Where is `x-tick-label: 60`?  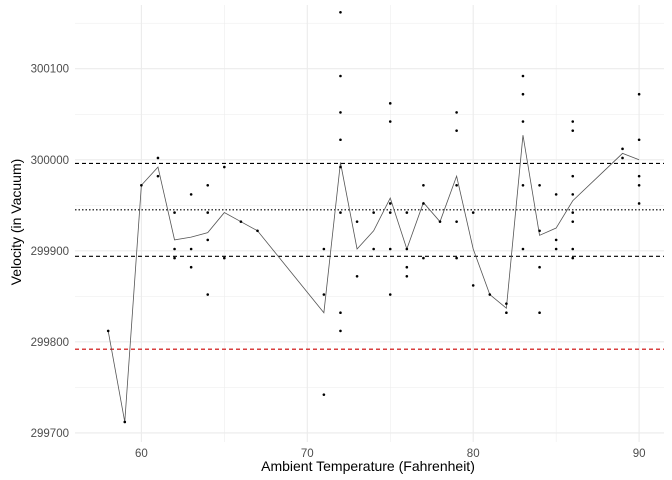
x-tick-label: 60 is located at coordinates (141, 454).